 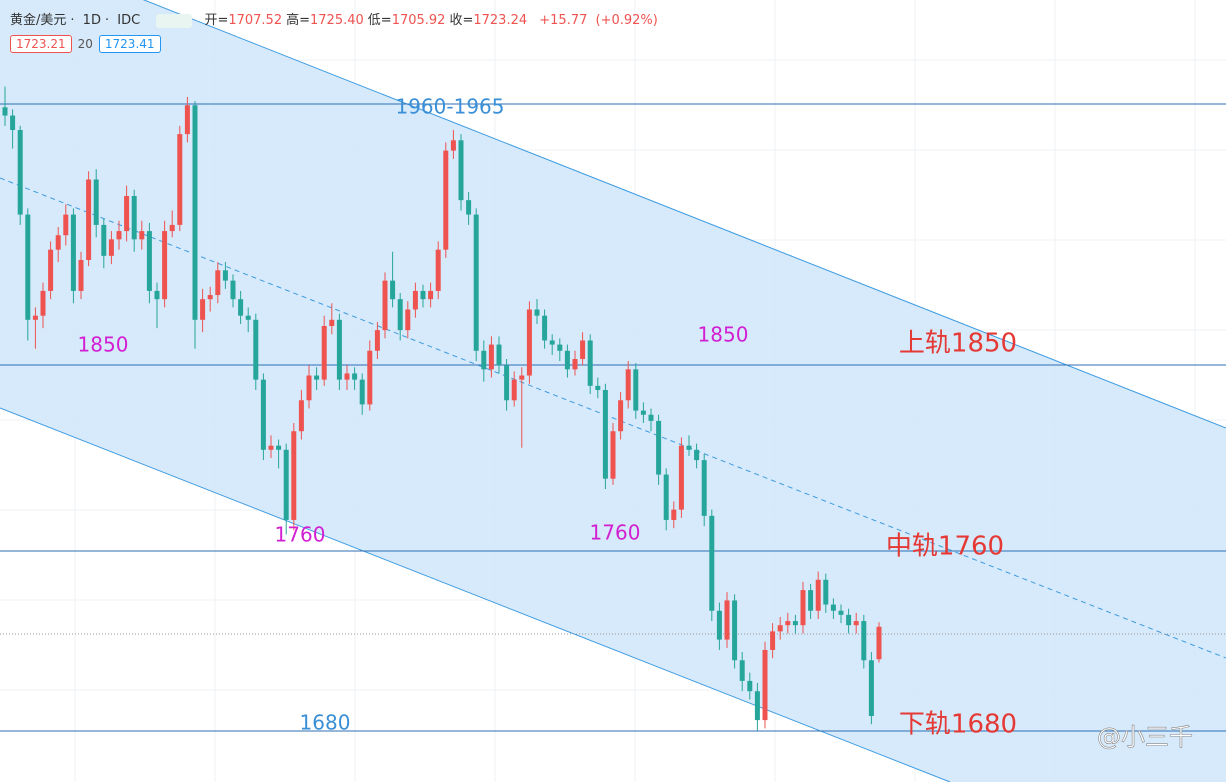 What do you see at coordinates (325, 723) in the screenshot?
I see `annotation: 1680` at bounding box center [325, 723].